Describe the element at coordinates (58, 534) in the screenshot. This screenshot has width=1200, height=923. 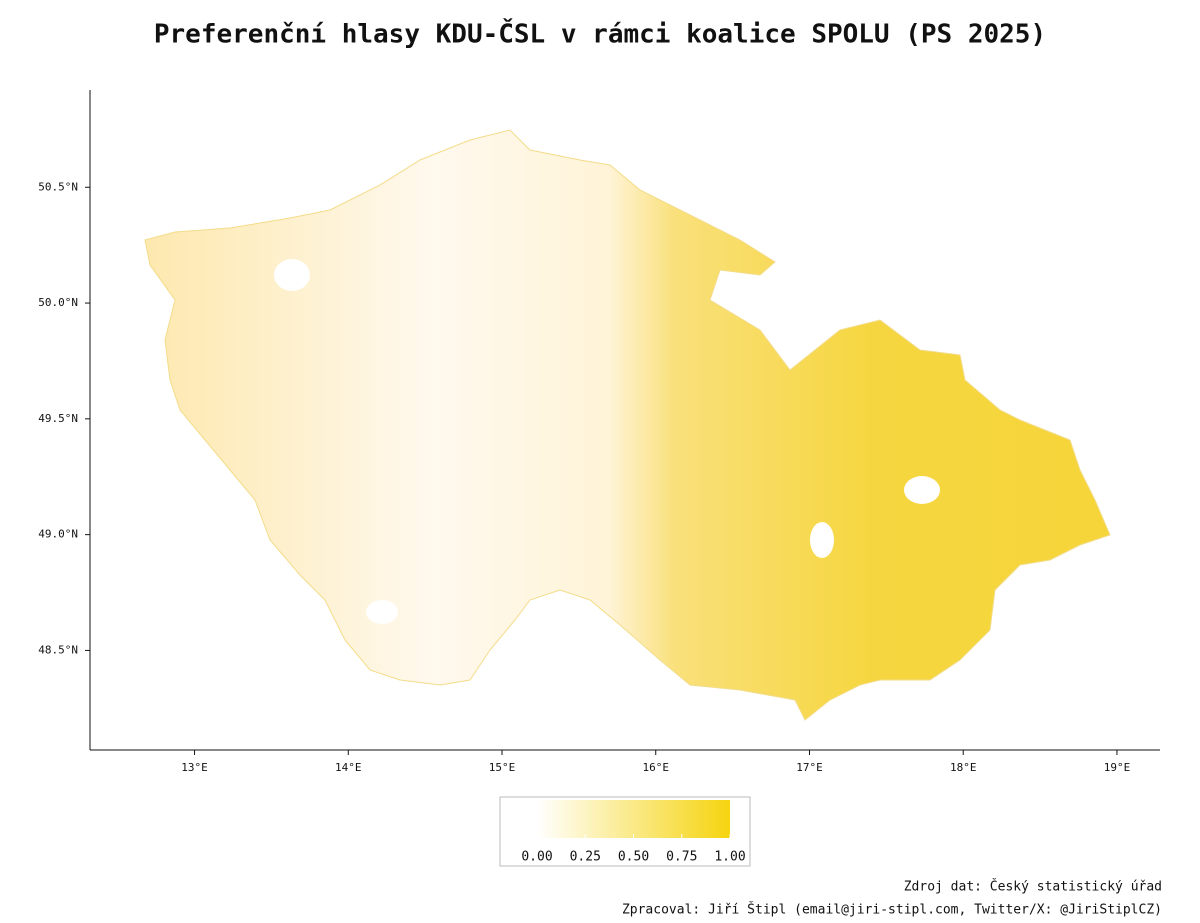
I see `y-tick-label: 49.0°N` at that location.